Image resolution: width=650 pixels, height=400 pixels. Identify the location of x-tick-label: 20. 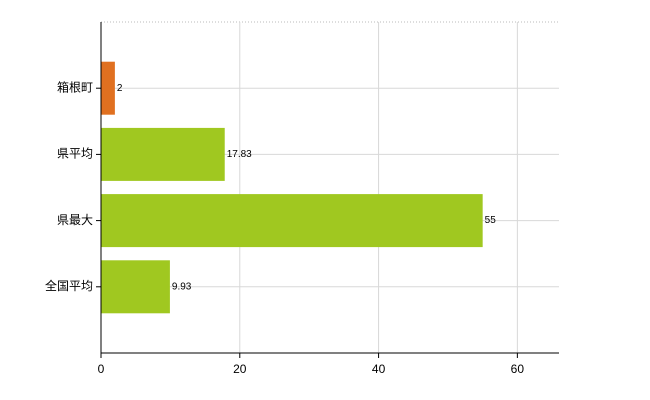
(240, 369).